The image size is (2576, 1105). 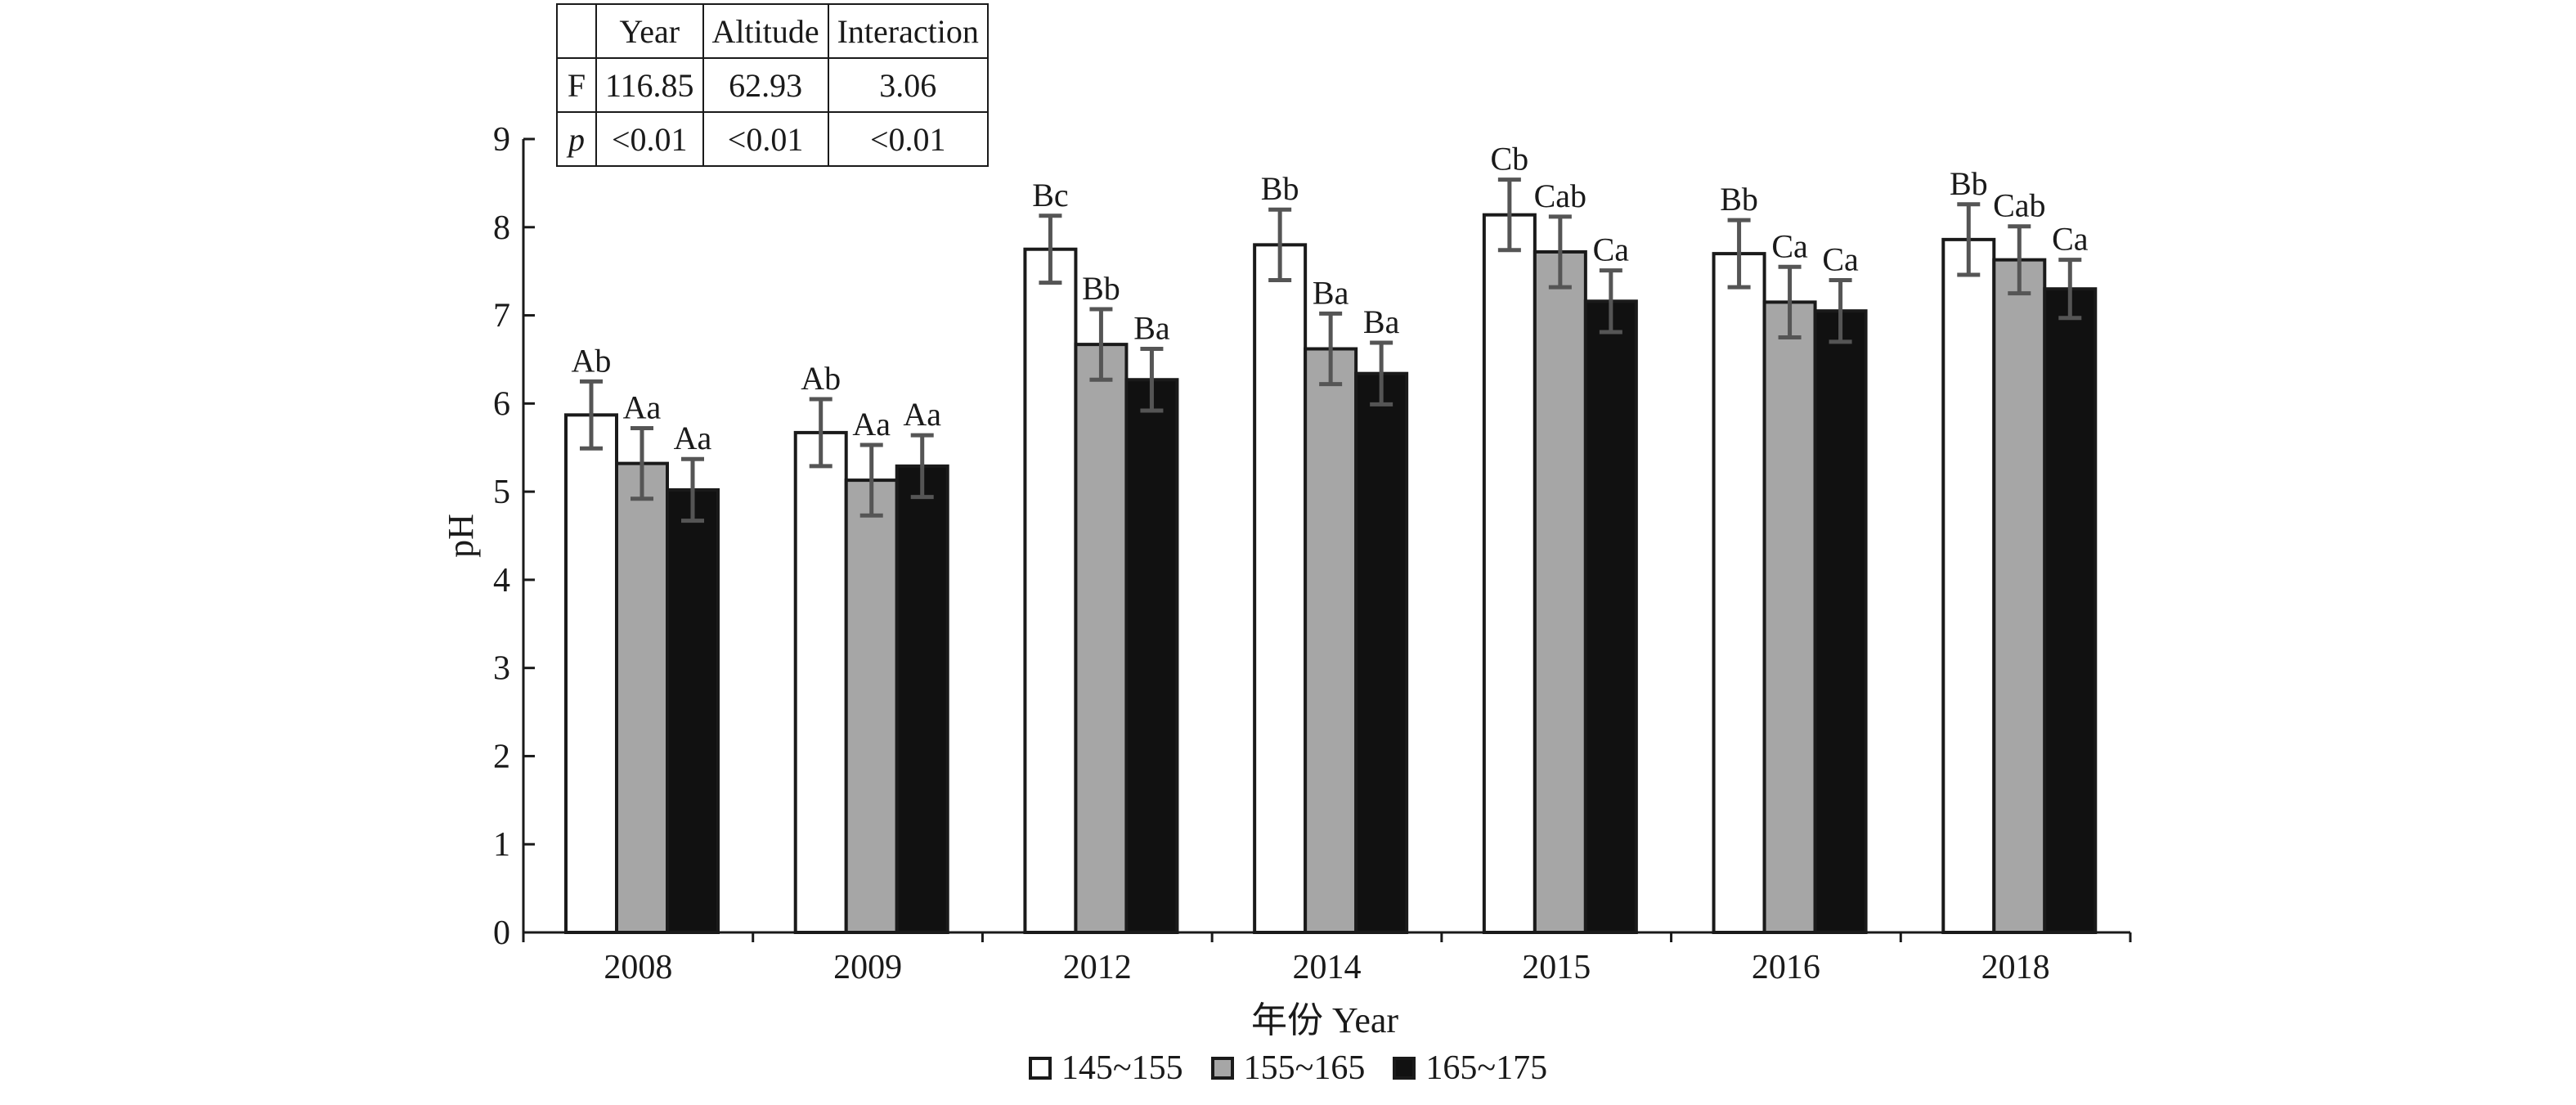 What do you see at coordinates (2015, 968) in the screenshot?
I see `x-tick-label: 2018` at bounding box center [2015, 968].